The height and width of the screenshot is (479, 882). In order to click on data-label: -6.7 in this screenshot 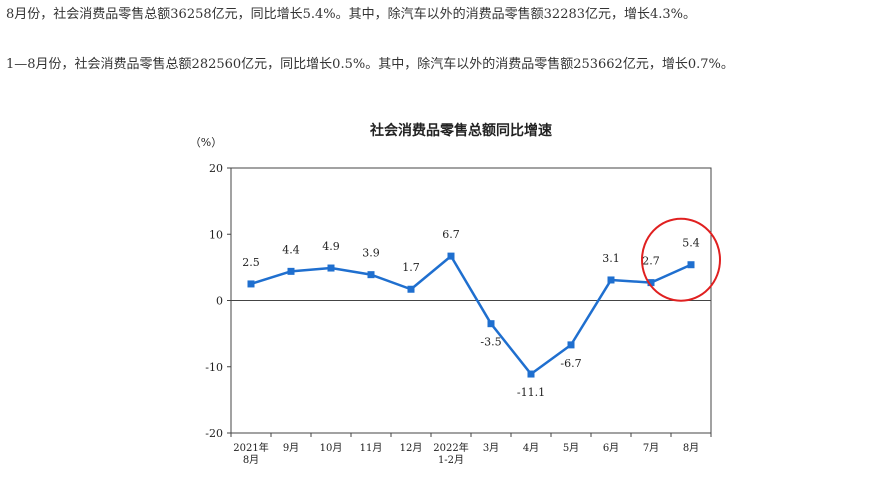, I will do `click(570, 363)`.